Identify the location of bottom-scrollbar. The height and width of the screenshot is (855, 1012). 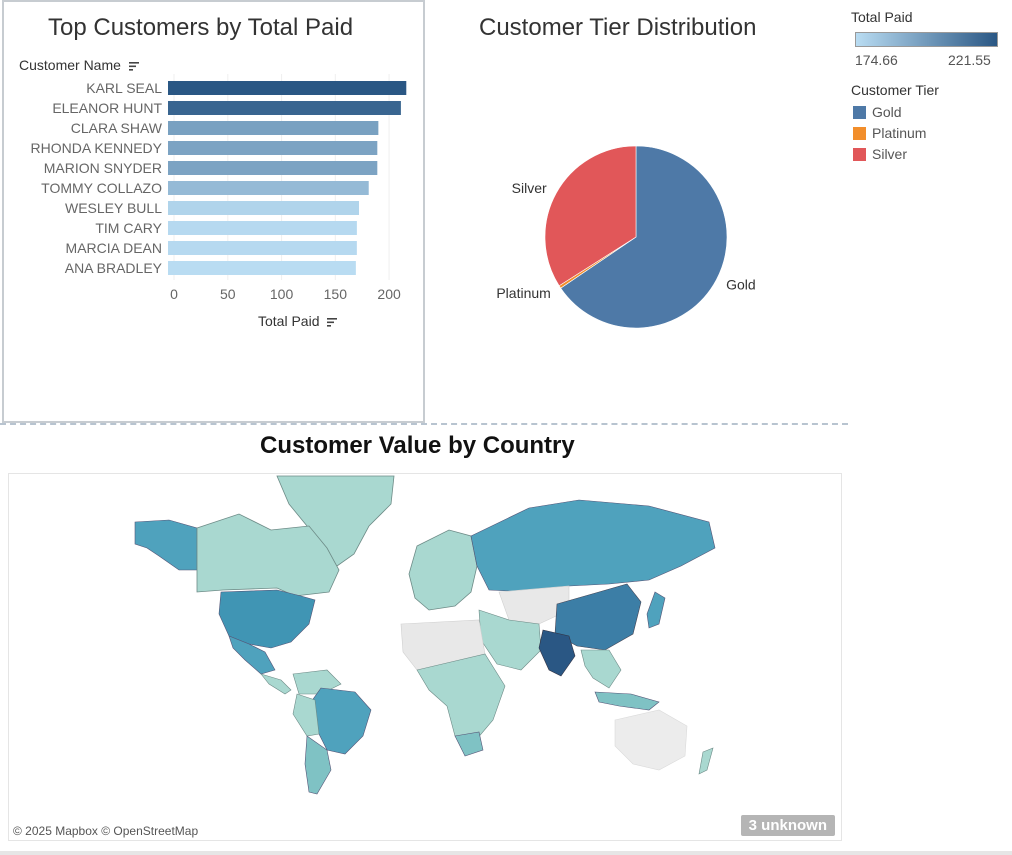
(506, 853).